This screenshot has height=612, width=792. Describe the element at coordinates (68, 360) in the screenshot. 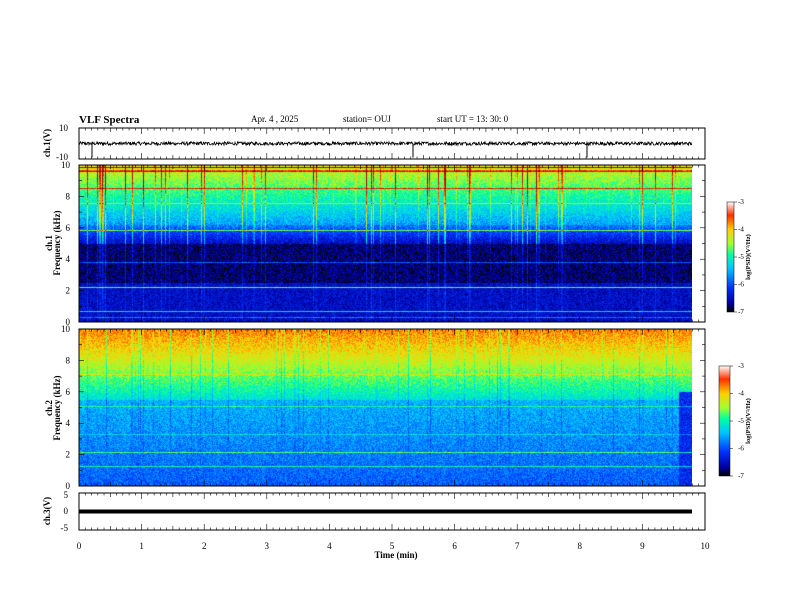

I see `ch2-ytick-label: 8` at that location.